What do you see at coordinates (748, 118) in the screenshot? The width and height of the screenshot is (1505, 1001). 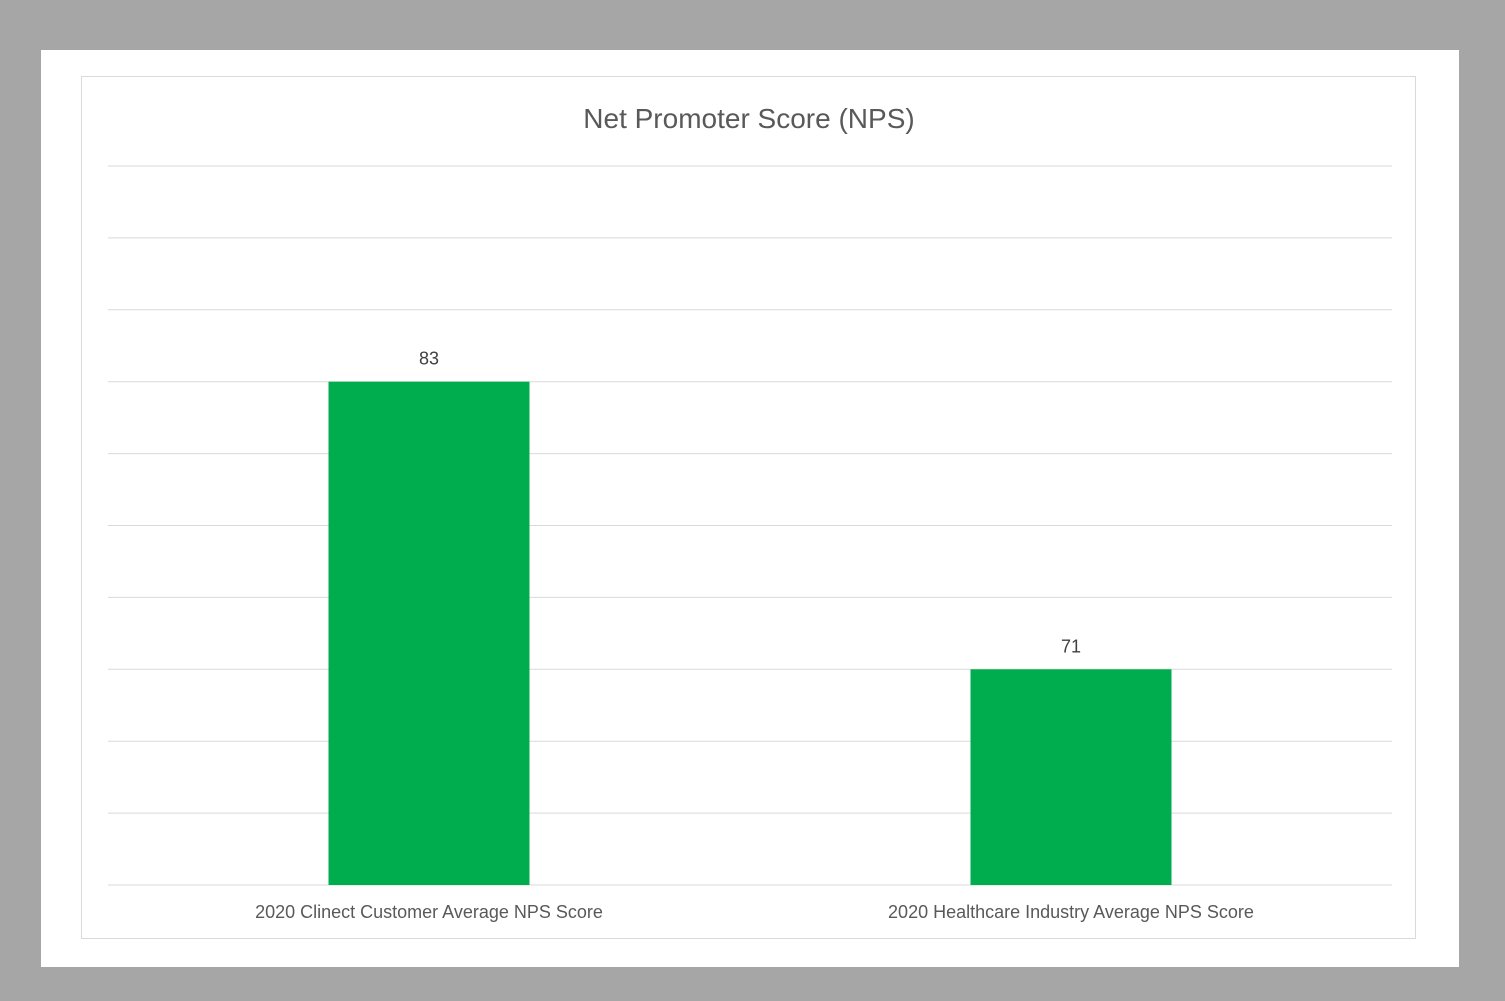 I see `chart-title: Net Promoter Score (NPS)` at bounding box center [748, 118].